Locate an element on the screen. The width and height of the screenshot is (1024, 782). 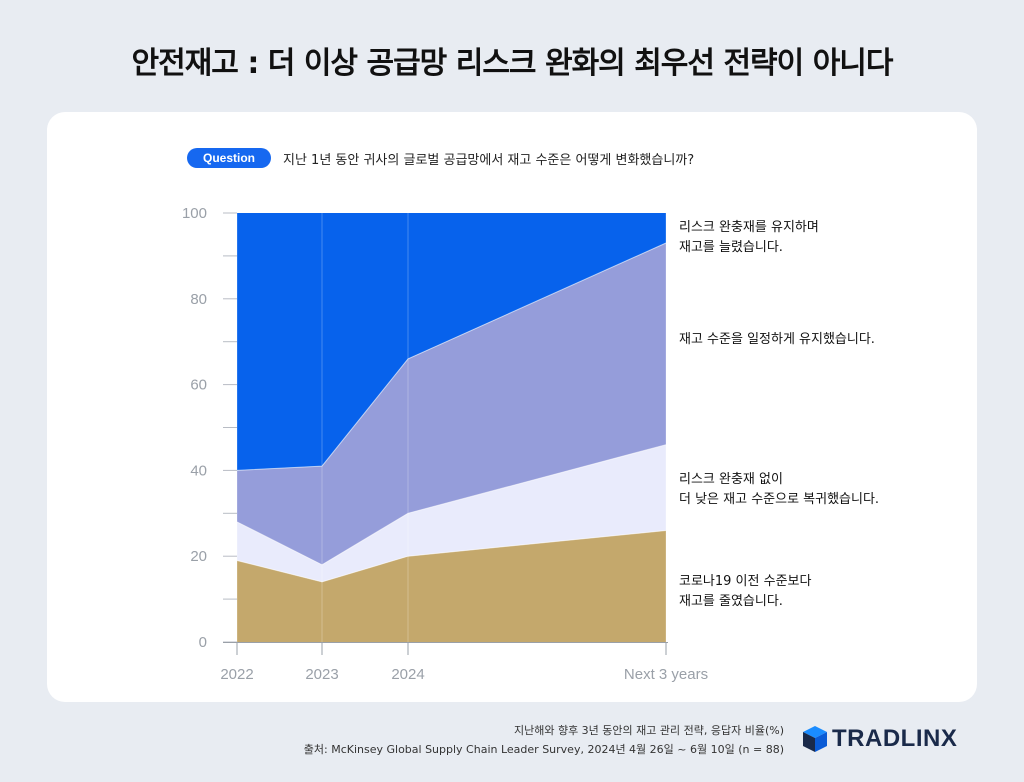
question-badge: Question is located at coordinates (229, 158).